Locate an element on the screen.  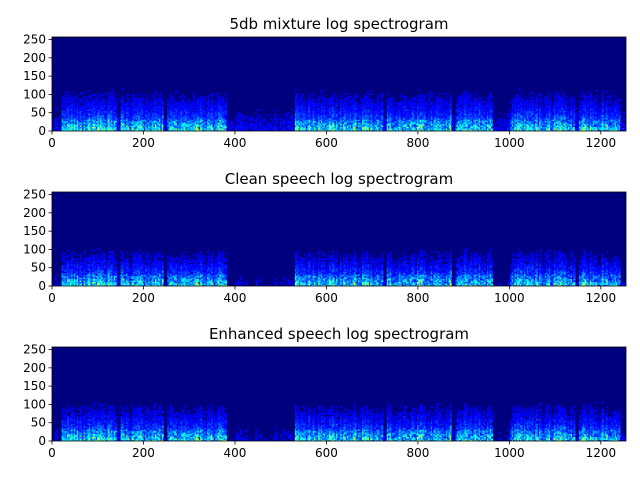
panel-title: 5db mixture log spectrogram is located at coordinates (338, 24).